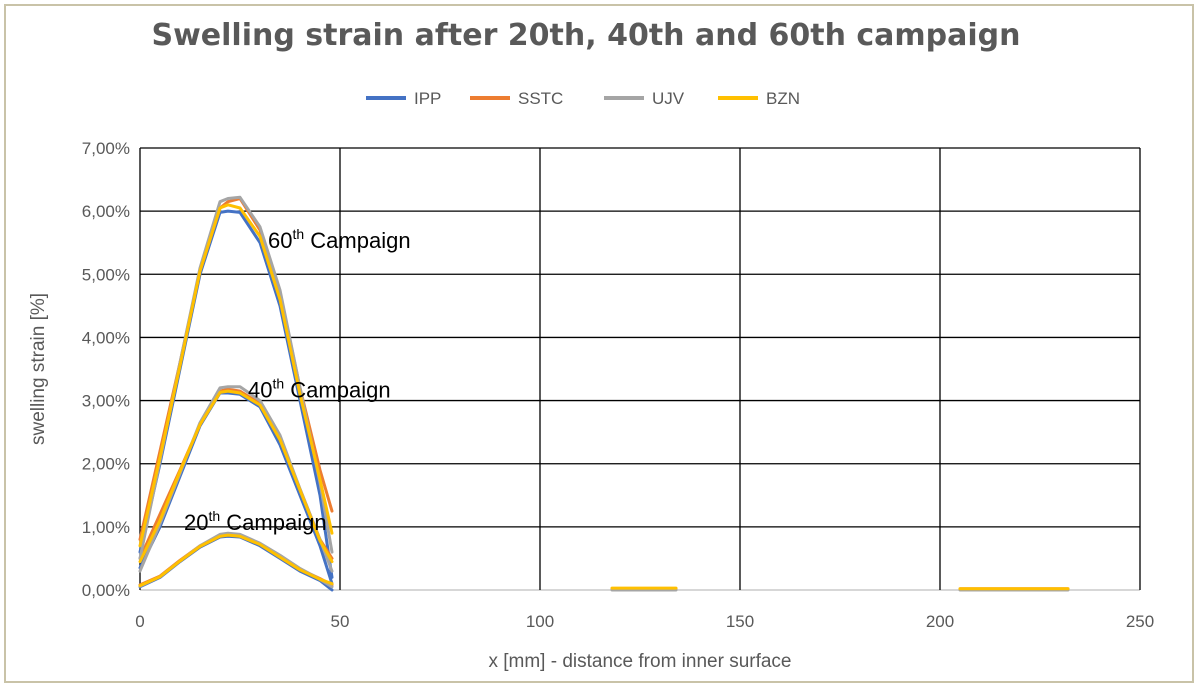 Image resolution: width=1200 pixels, height=689 pixels. I want to click on series-line-sstc, so click(236, 559).